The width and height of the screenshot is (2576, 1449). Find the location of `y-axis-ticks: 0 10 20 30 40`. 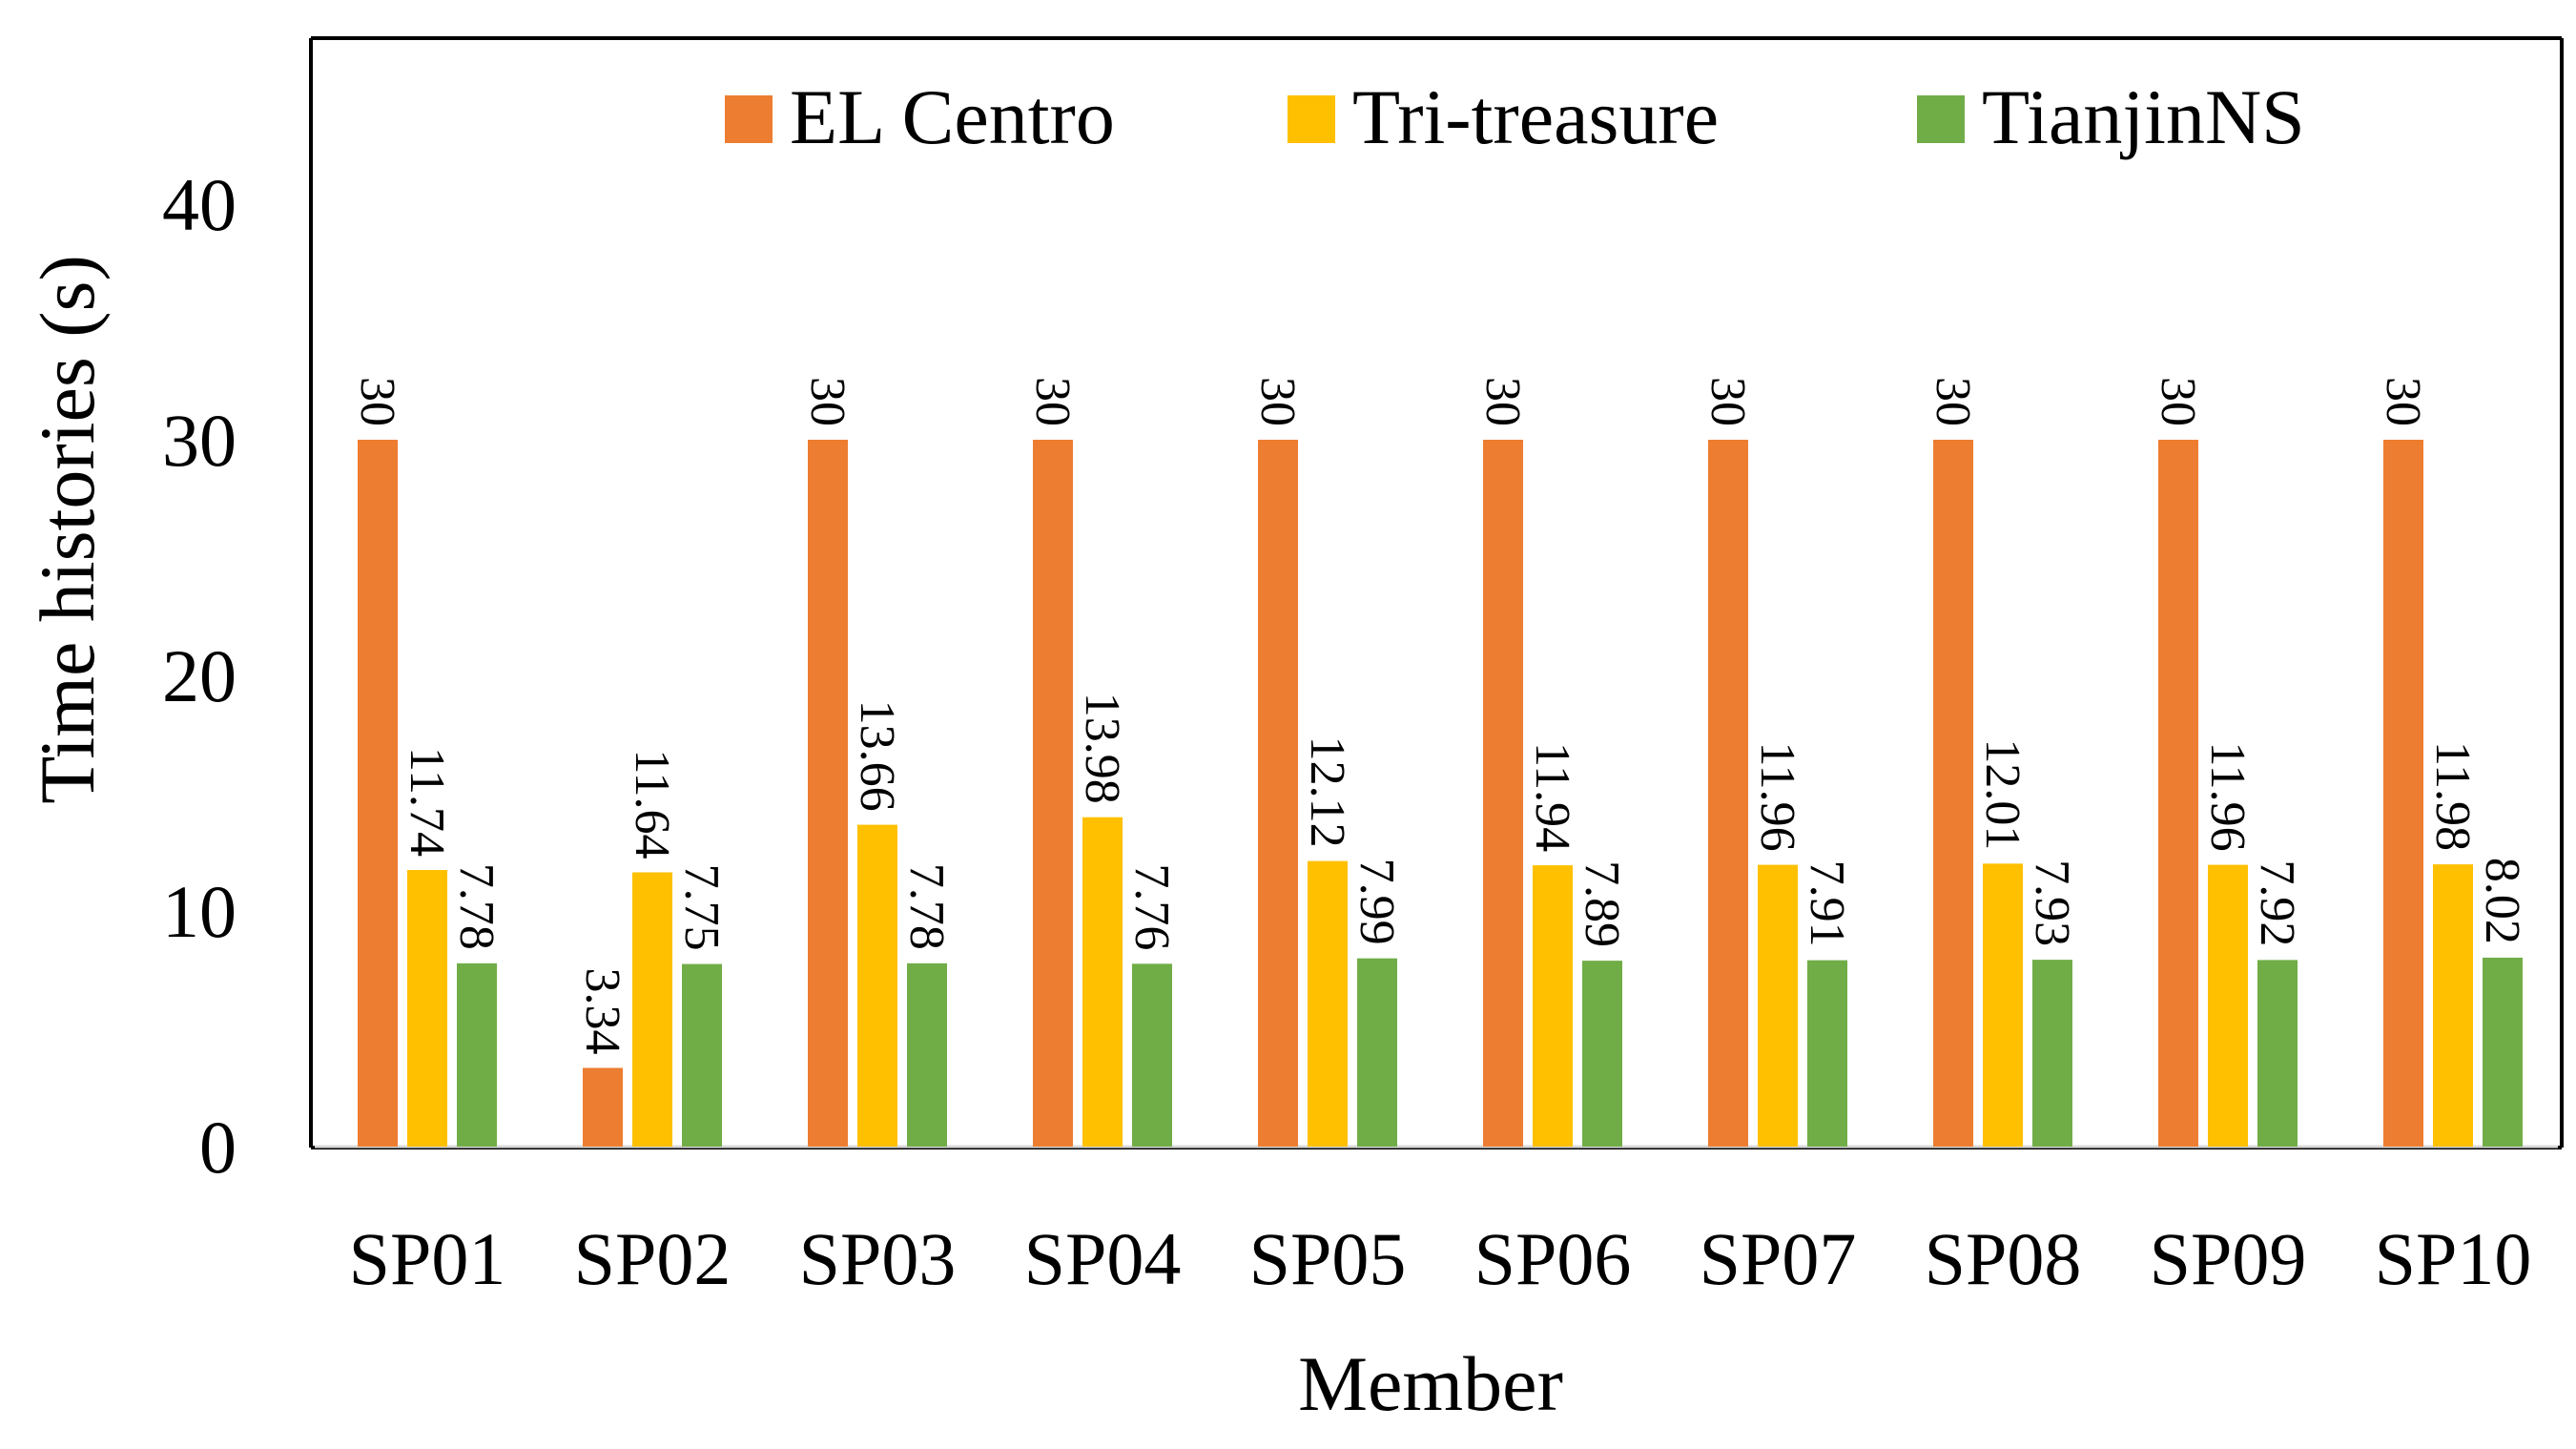

y-axis-ticks: 0 10 20 30 40 is located at coordinates (199, 676).